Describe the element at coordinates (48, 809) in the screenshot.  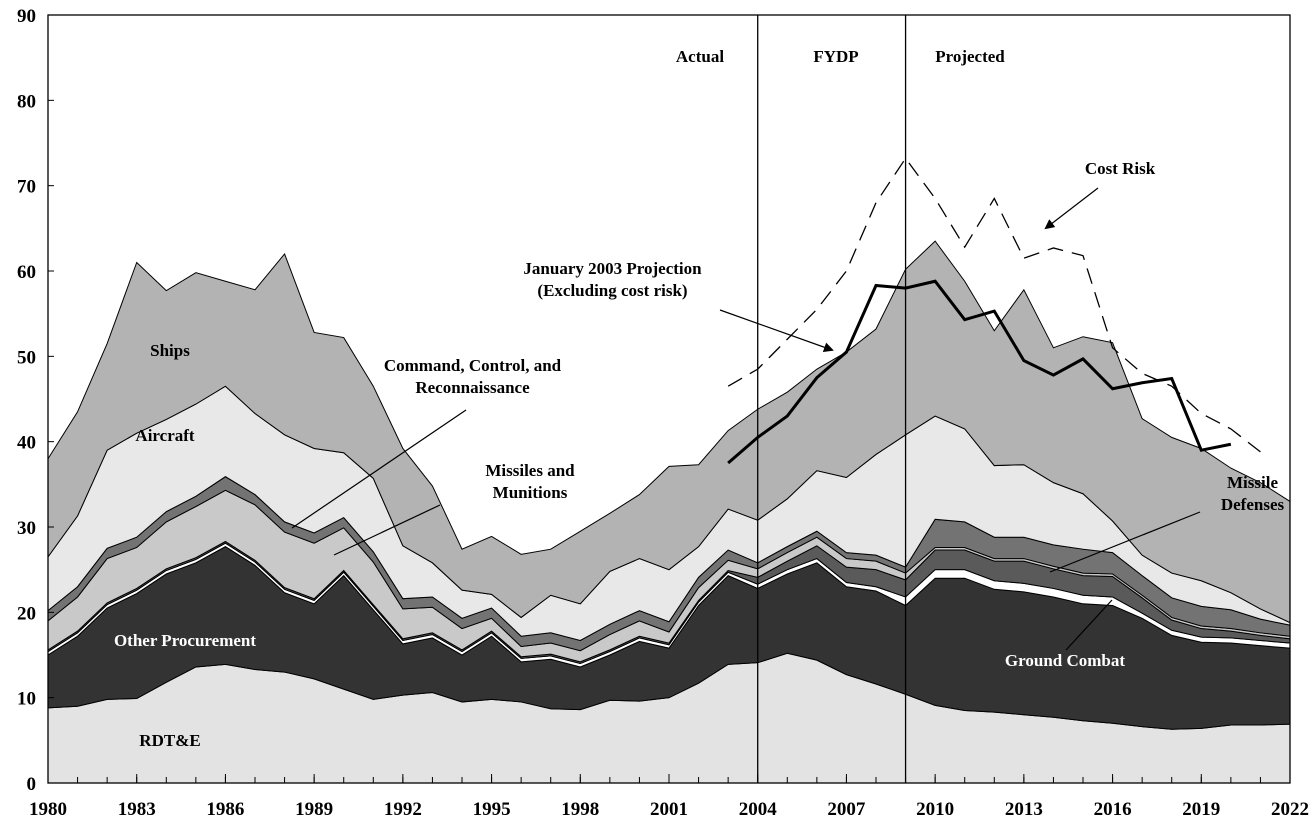
I see `x-tick-label: 1980` at that location.